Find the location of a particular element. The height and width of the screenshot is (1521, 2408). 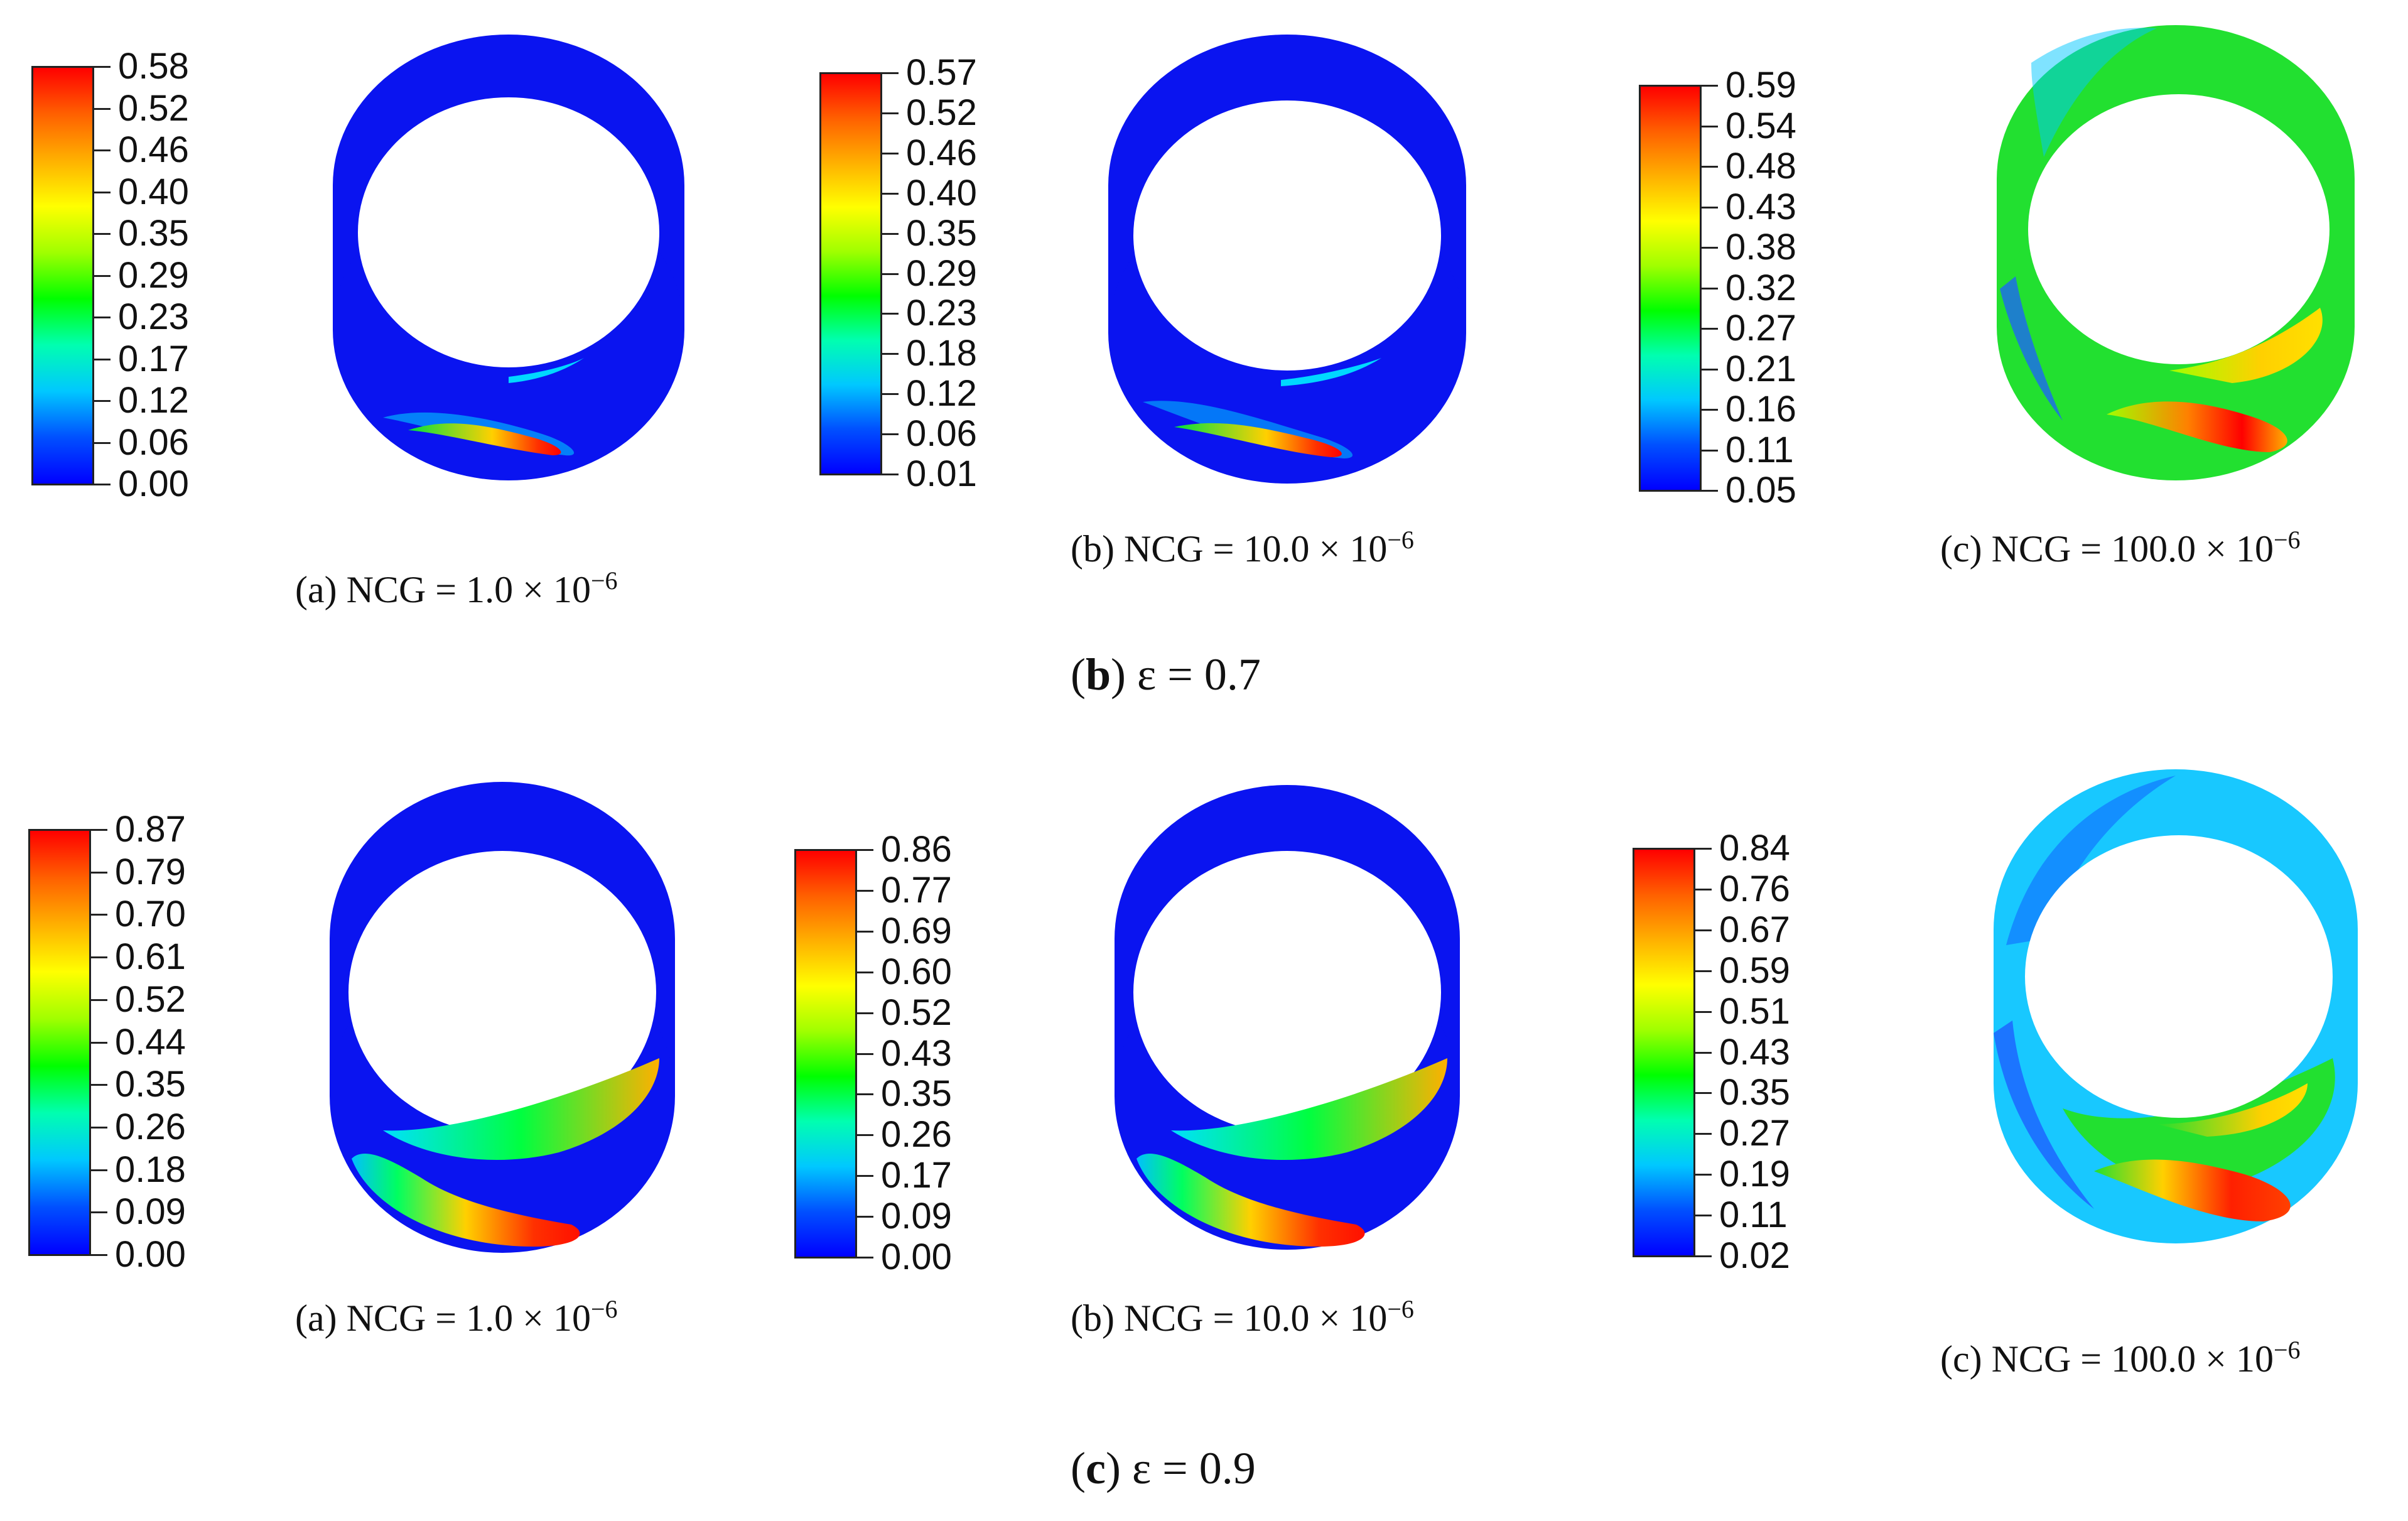

colorbar-tick-label: 0.69 is located at coordinates (916, 930).